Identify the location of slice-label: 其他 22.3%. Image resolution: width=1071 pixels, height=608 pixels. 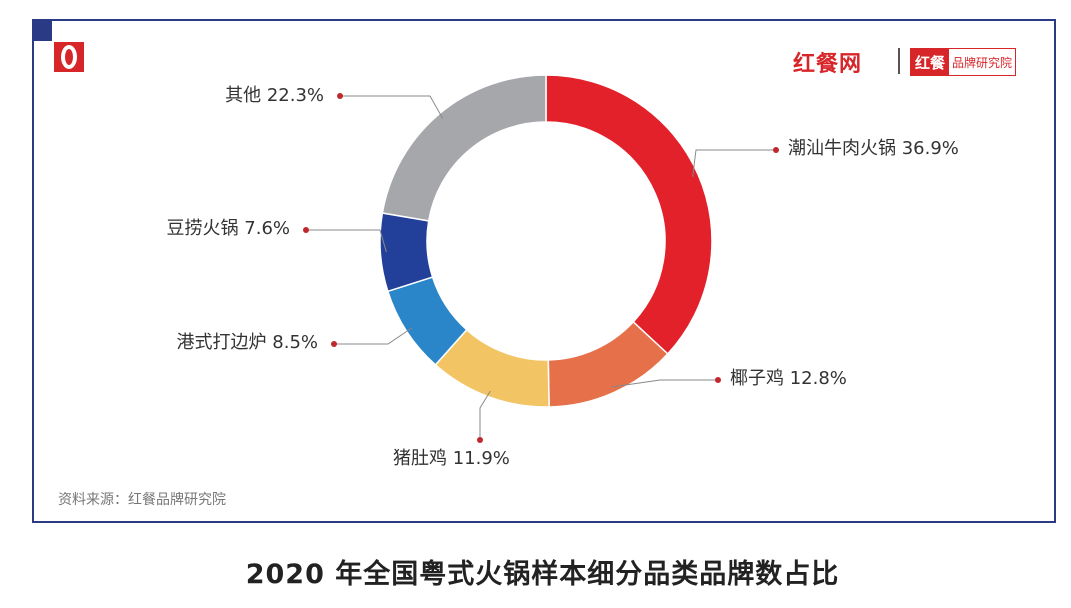
(274, 95).